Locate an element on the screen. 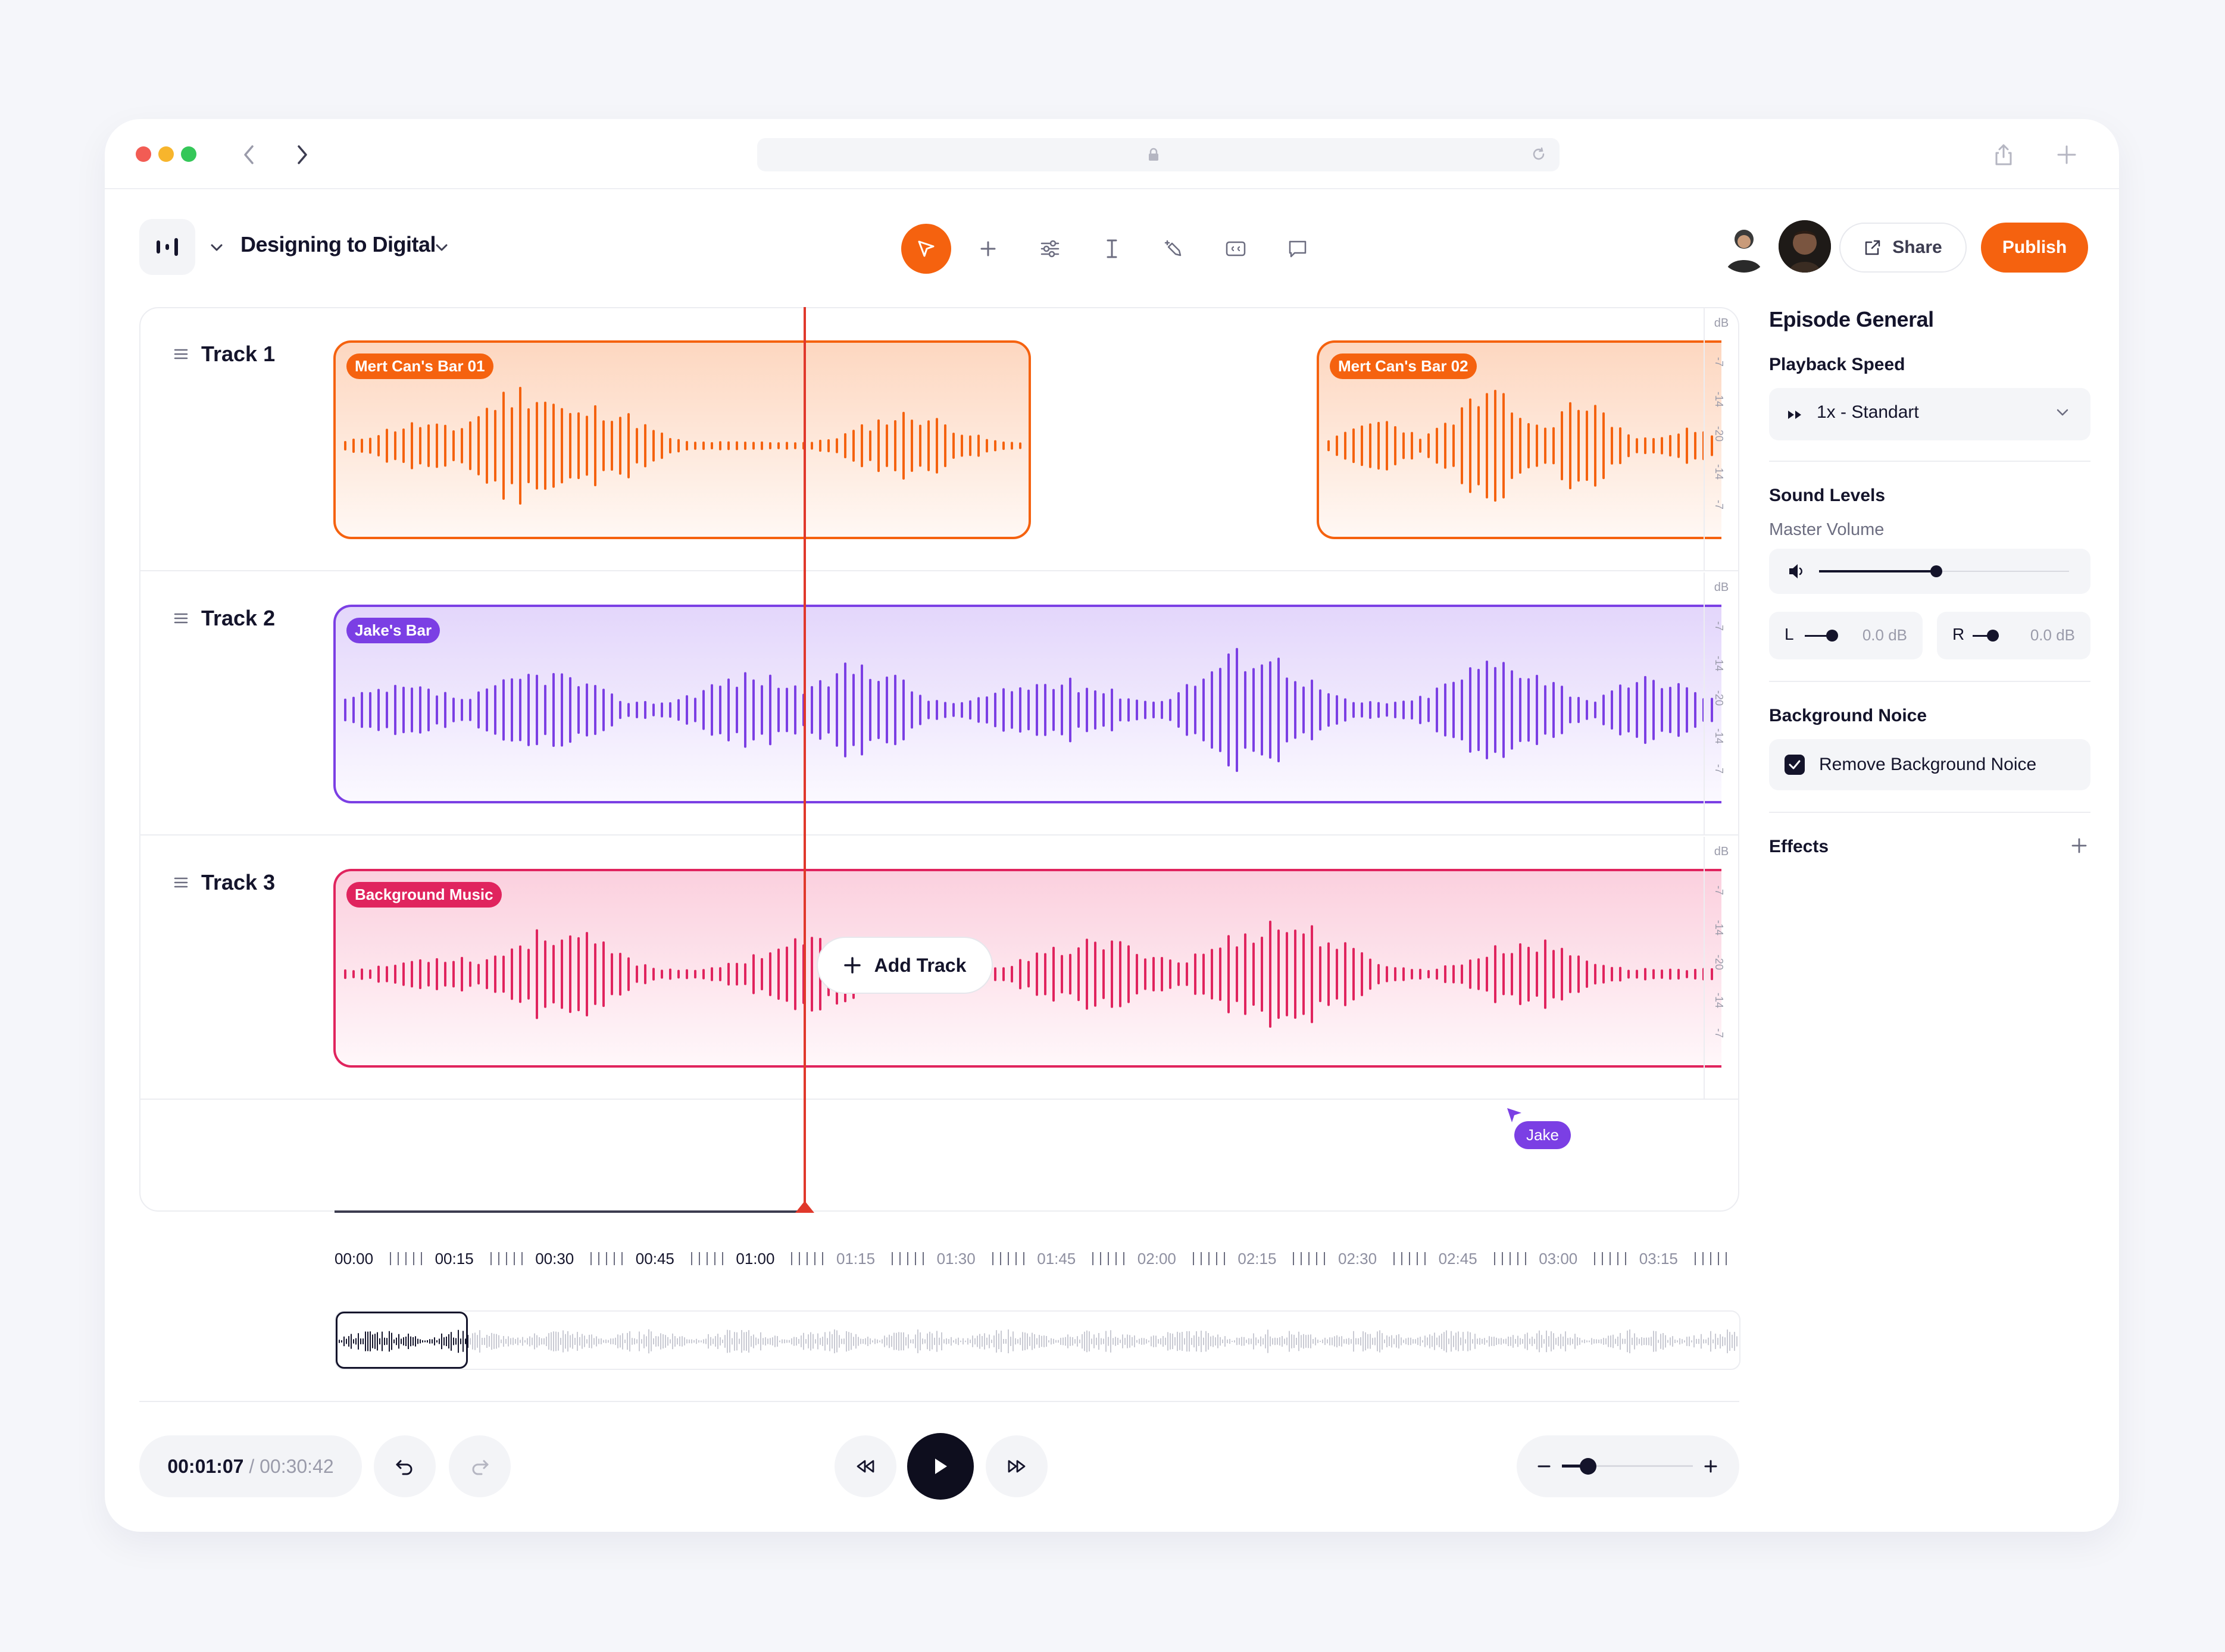 The height and width of the screenshot is (1652, 2225). pointer-icon is located at coordinates (926, 248).